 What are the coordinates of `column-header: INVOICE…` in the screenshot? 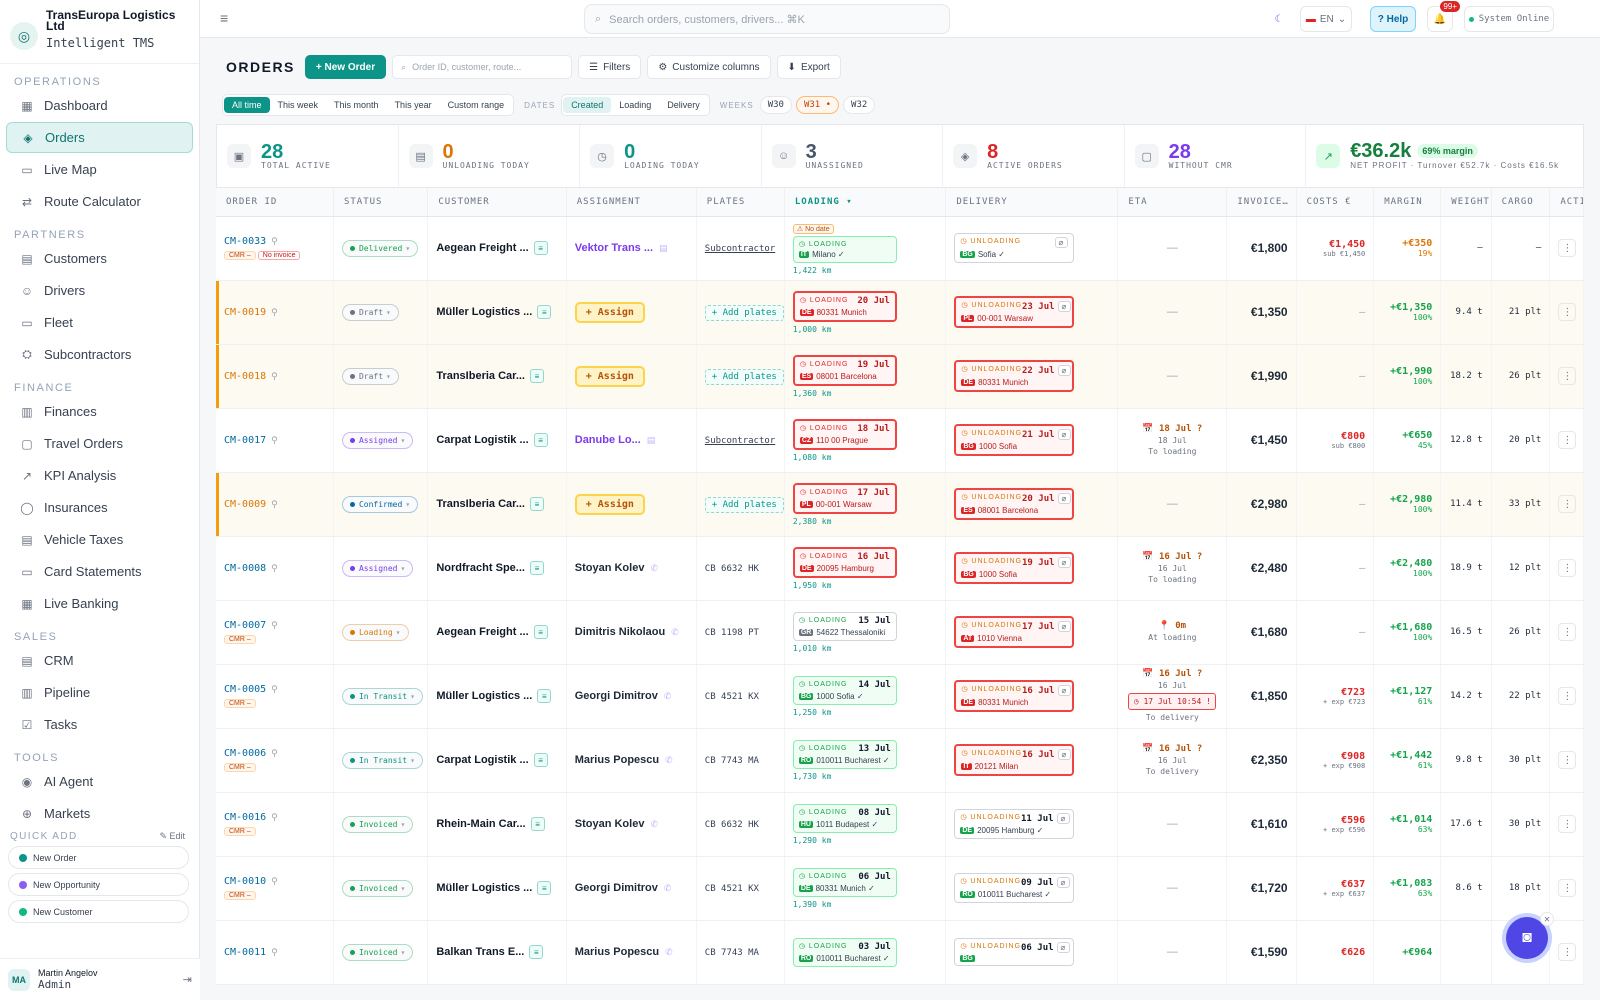 It's located at (1261, 202).